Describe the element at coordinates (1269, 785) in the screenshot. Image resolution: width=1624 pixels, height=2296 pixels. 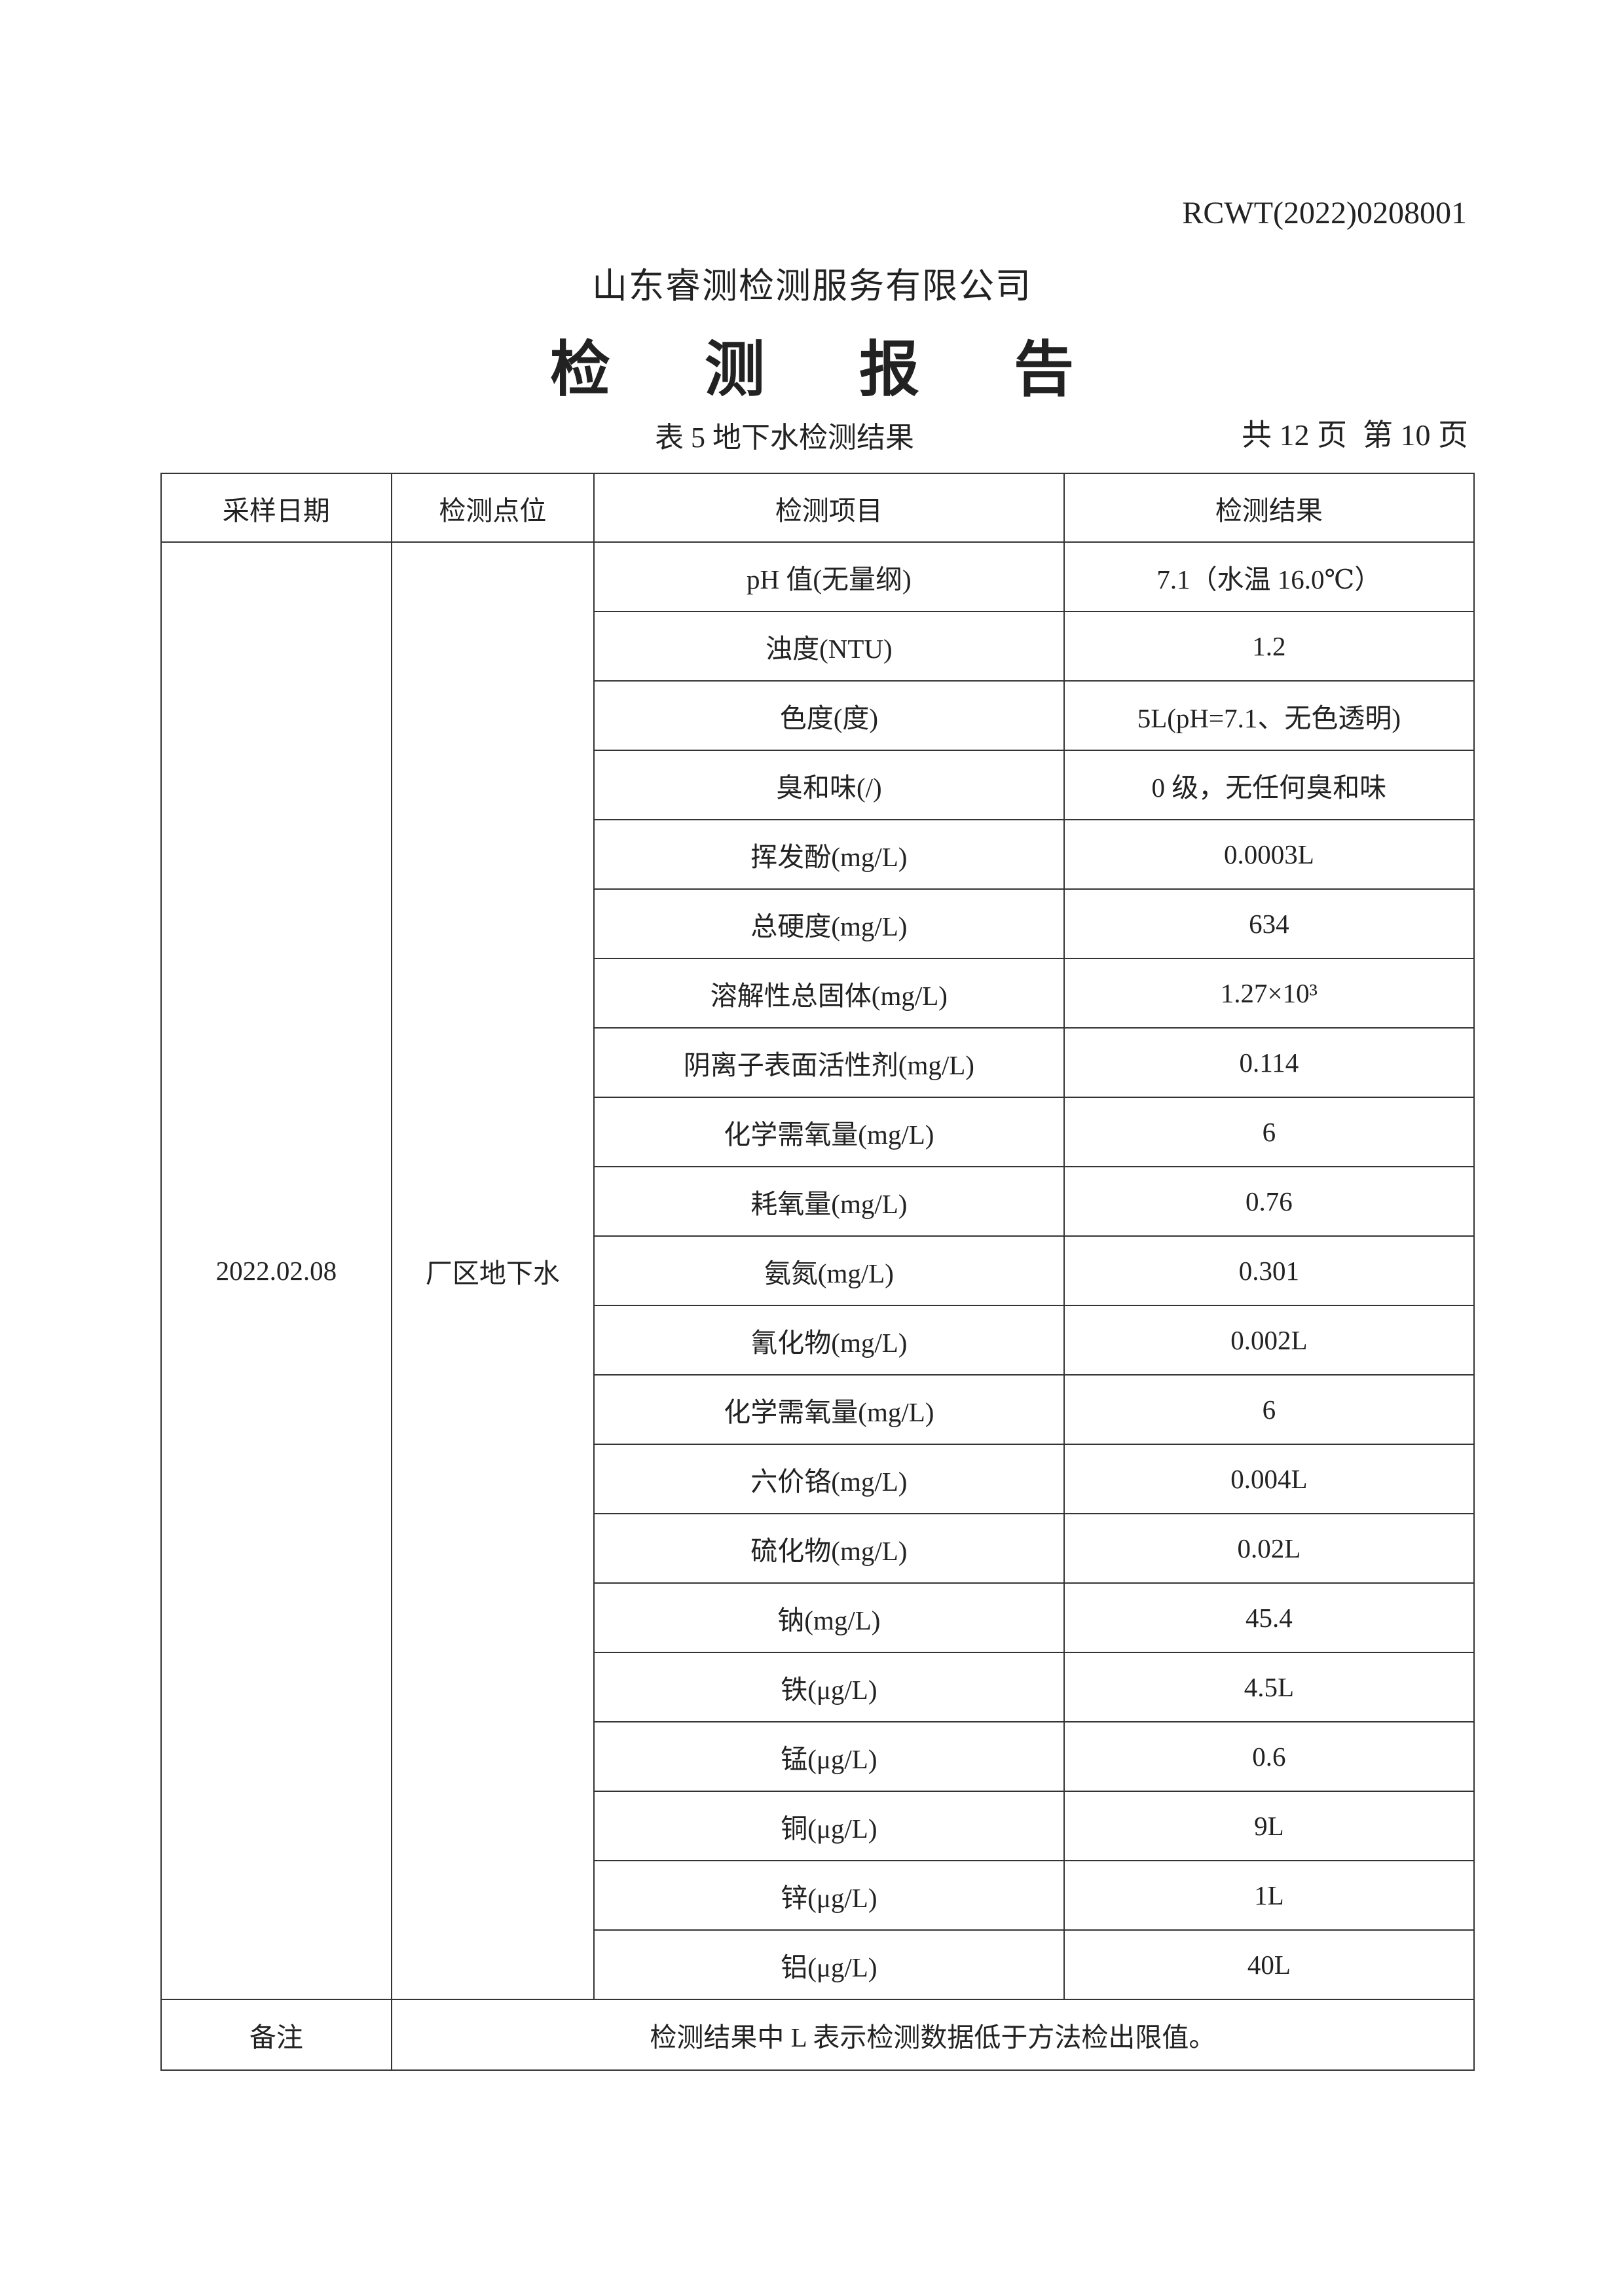
I see `result-cell: 0 级，无任何臭和味` at that location.